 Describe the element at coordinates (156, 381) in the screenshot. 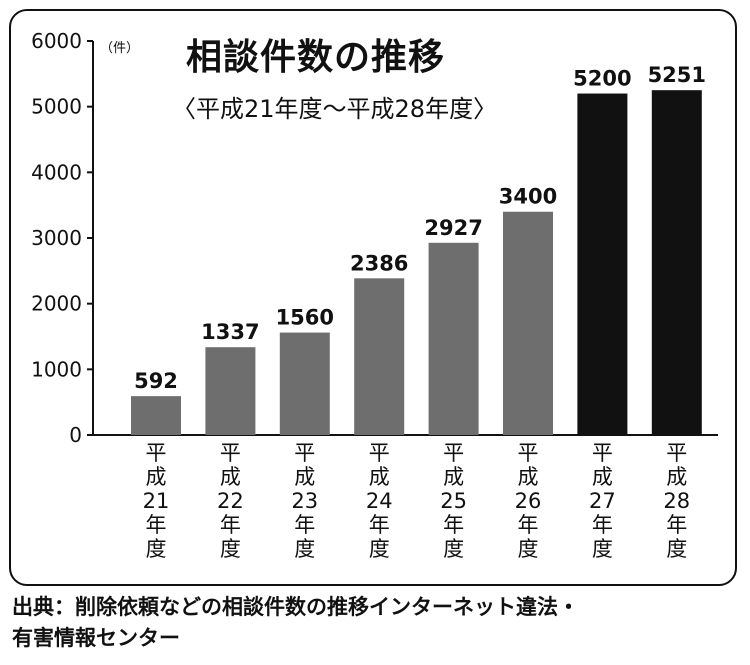

I see `bar-value-label: 592` at that location.